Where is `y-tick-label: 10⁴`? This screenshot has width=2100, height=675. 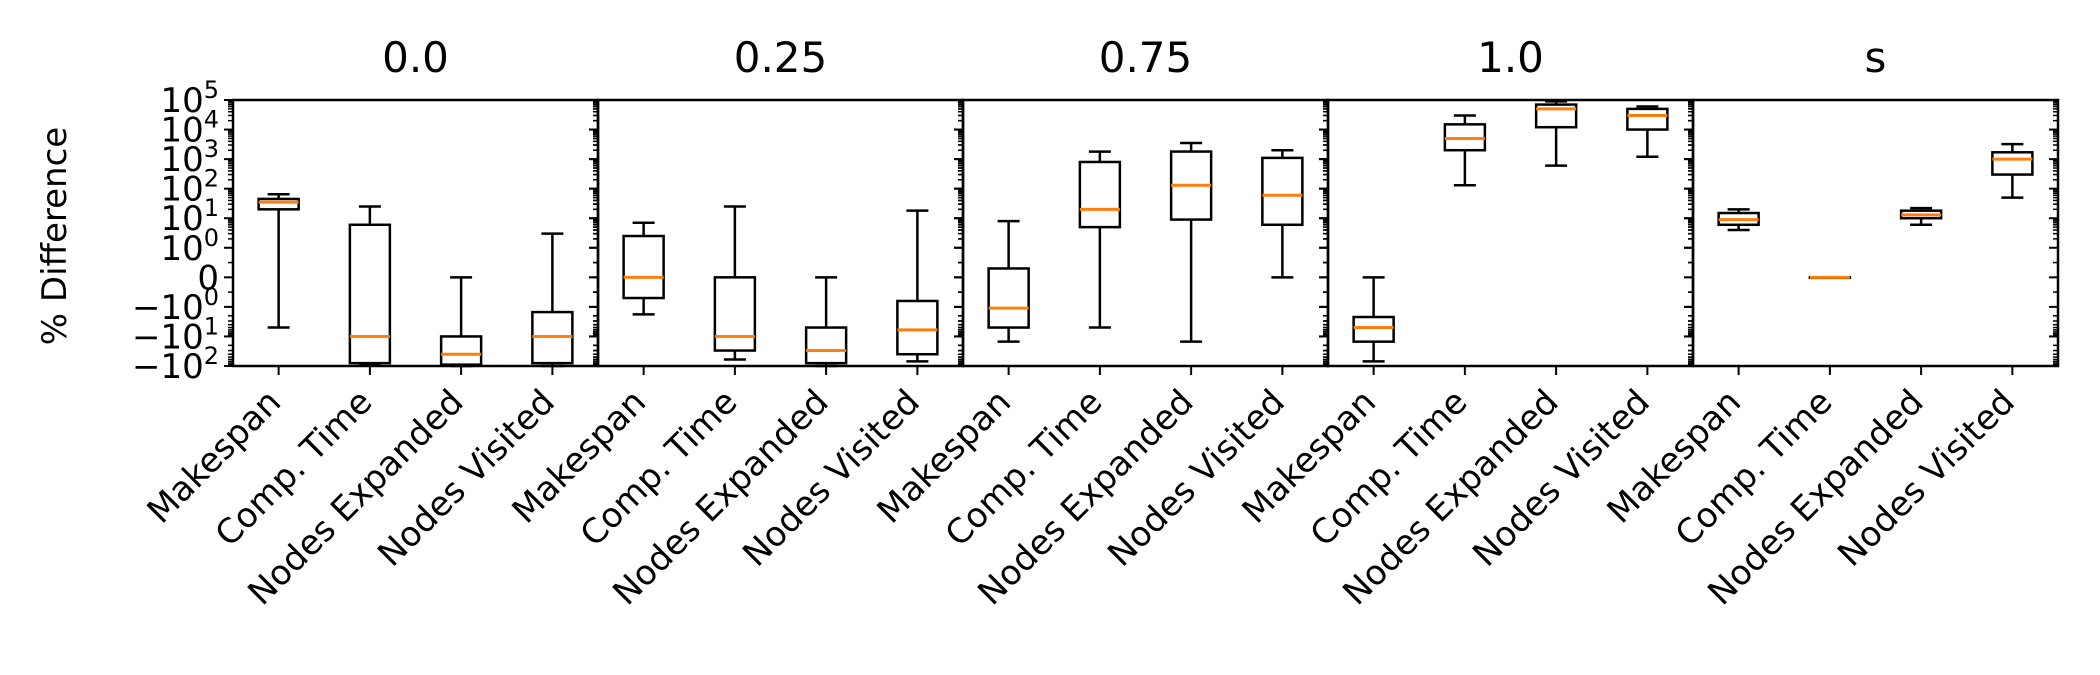
y-tick-label: 10⁴ is located at coordinates (189, 128).